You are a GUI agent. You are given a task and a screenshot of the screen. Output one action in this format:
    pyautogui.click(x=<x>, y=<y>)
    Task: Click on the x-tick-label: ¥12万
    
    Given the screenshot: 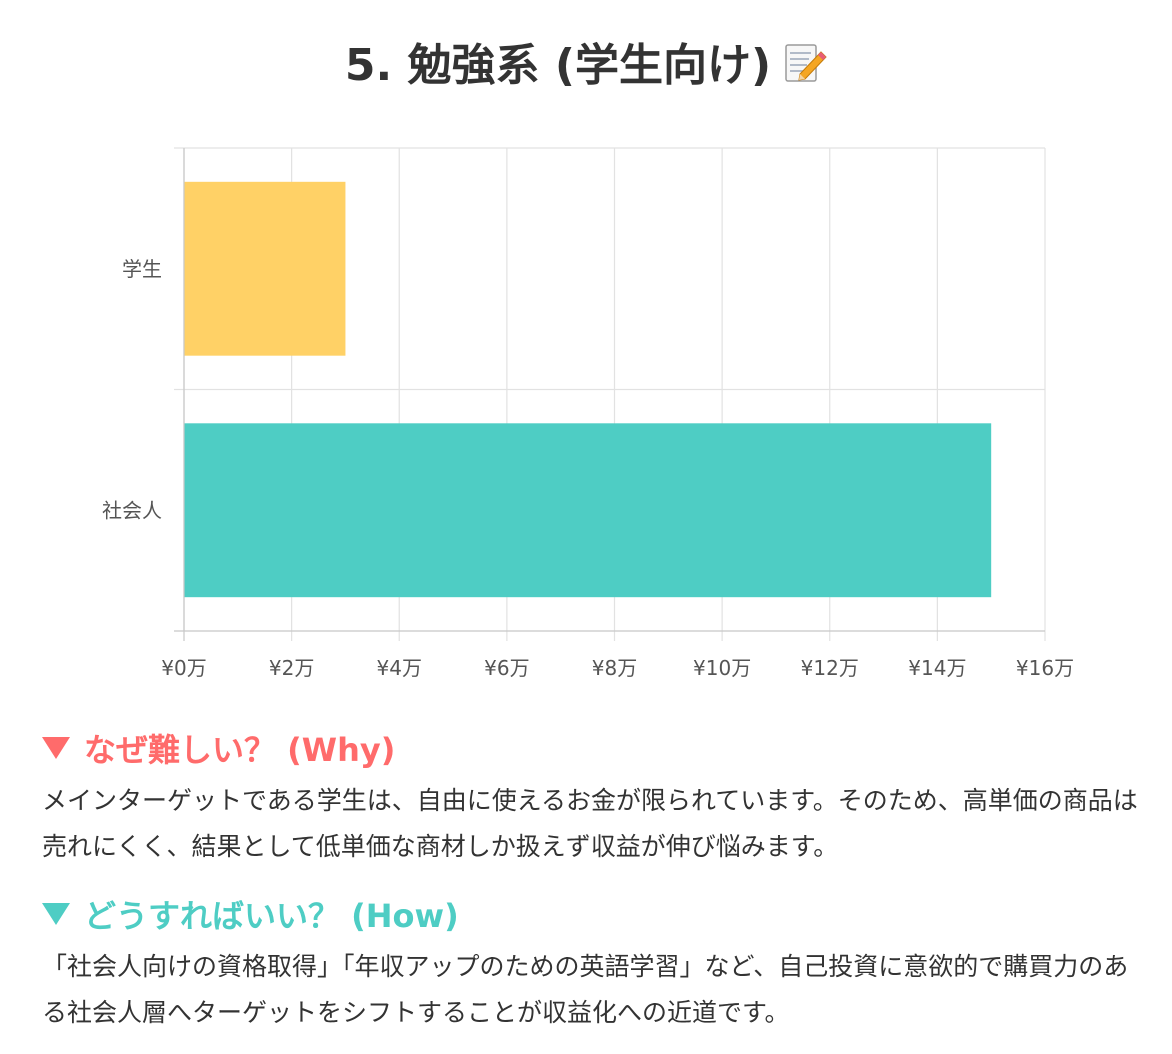 What is the action you would take?
    pyautogui.click(x=830, y=668)
    